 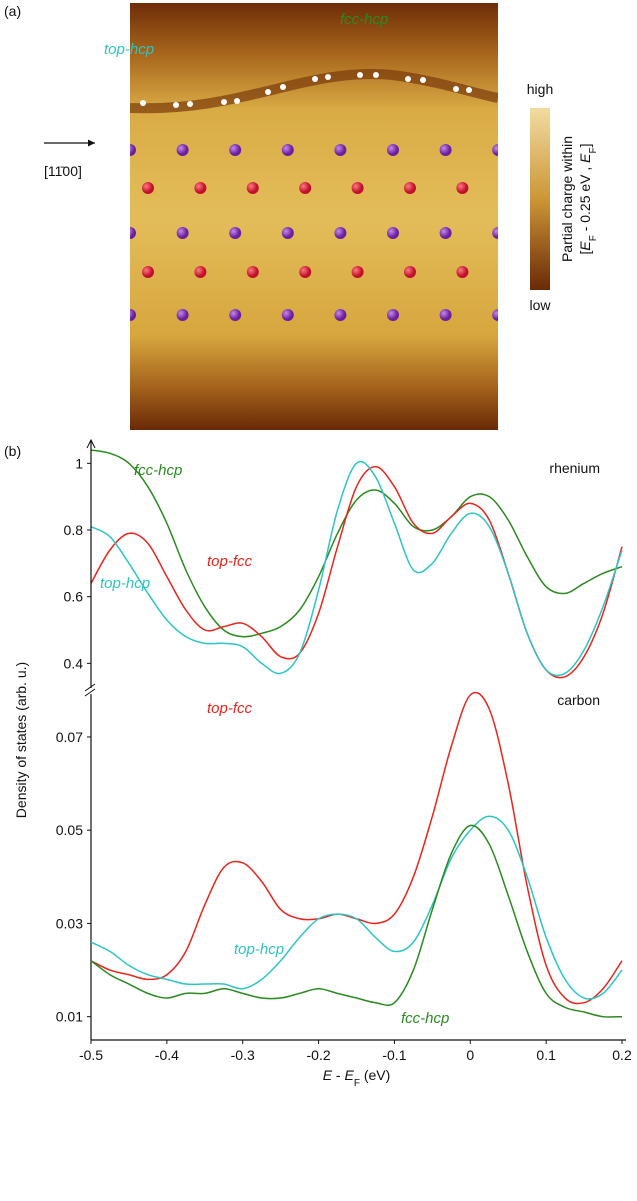 What do you see at coordinates (12, 11) in the screenshot?
I see `panel-label: (a)` at bounding box center [12, 11].